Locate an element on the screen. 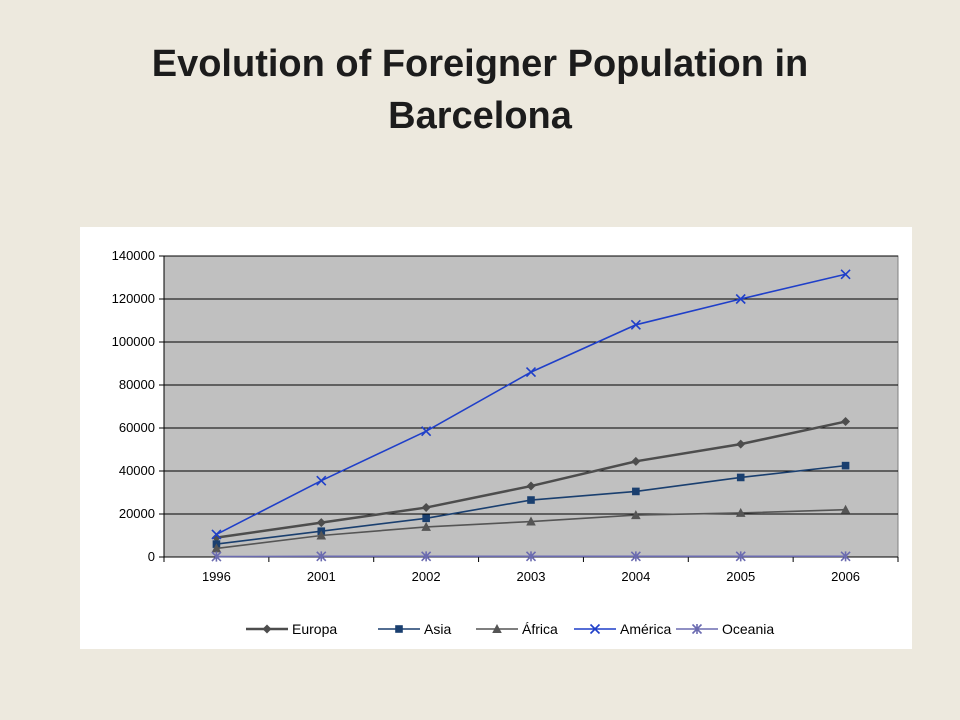  y-tick-label: 80000 is located at coordinates (137, 384).